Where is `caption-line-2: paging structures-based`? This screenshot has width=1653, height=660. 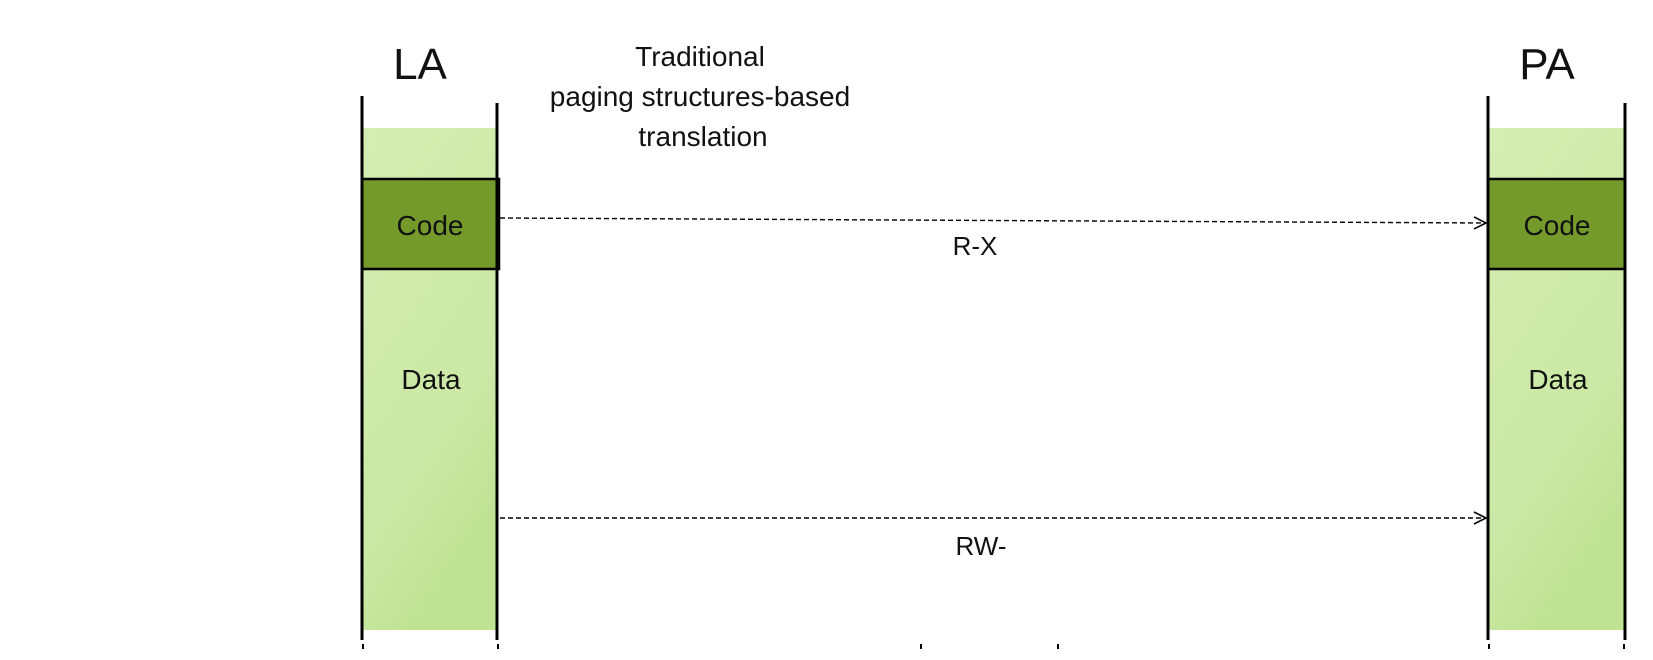
caption-line-2: paging structures-based is located at coordinates (700, 96).